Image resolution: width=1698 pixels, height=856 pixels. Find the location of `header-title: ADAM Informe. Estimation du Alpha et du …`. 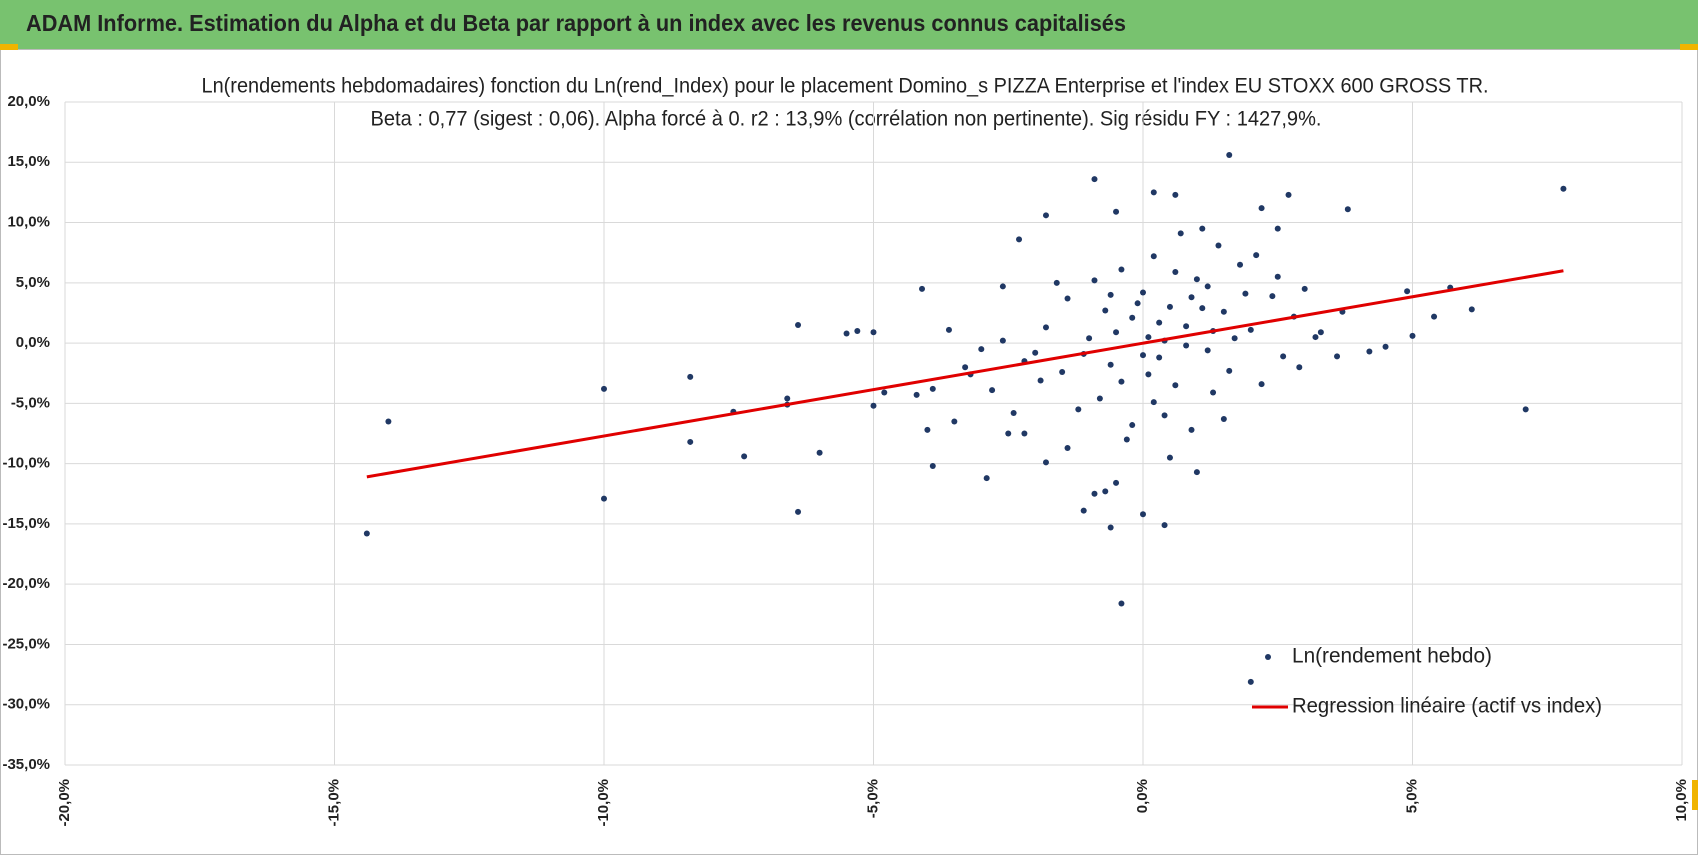

header-title: ADAM Informe. Estimation du Alpha et du … is located at coordinates (576, 23).